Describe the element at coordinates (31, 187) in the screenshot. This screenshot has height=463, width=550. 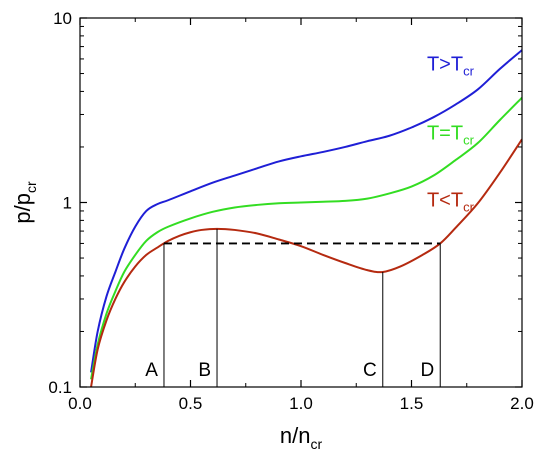
I see `y-axis-title-sub: cr` at that location.